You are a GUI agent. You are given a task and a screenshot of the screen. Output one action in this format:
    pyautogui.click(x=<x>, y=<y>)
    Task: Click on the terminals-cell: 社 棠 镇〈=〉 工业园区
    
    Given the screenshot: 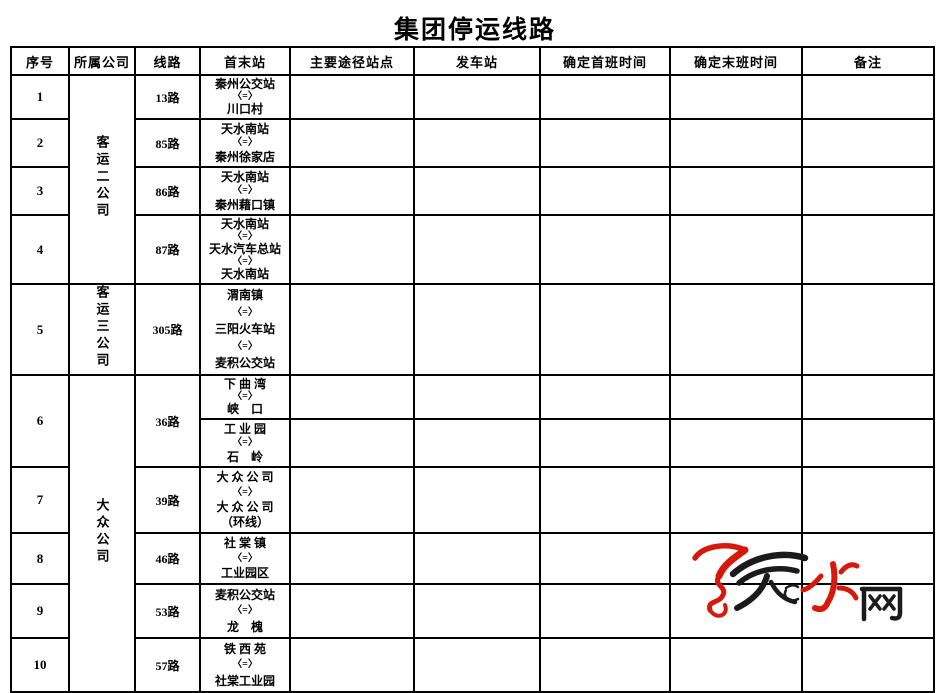 What is the action you would take?
    pyautogui.click(x=245, y=558)
    